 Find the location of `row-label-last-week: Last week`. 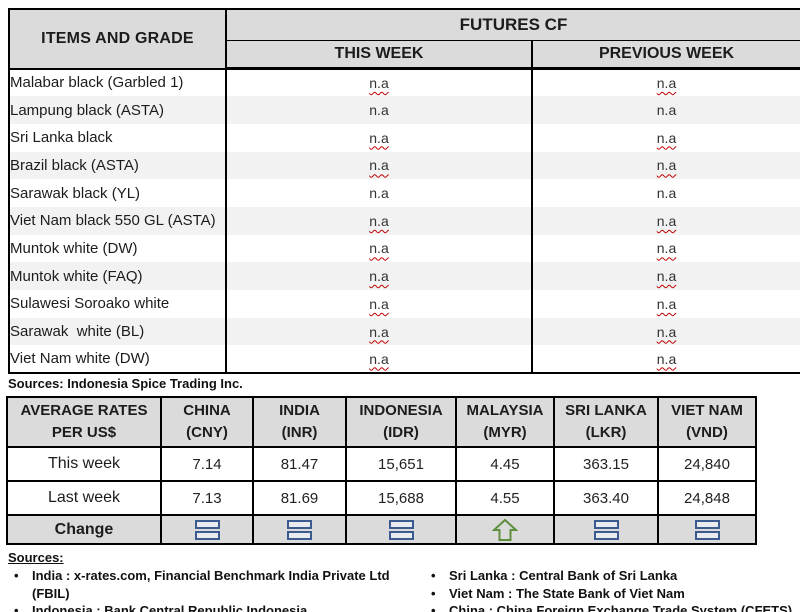

row-label-last-week: Last week is located at coordinates (84, 498).